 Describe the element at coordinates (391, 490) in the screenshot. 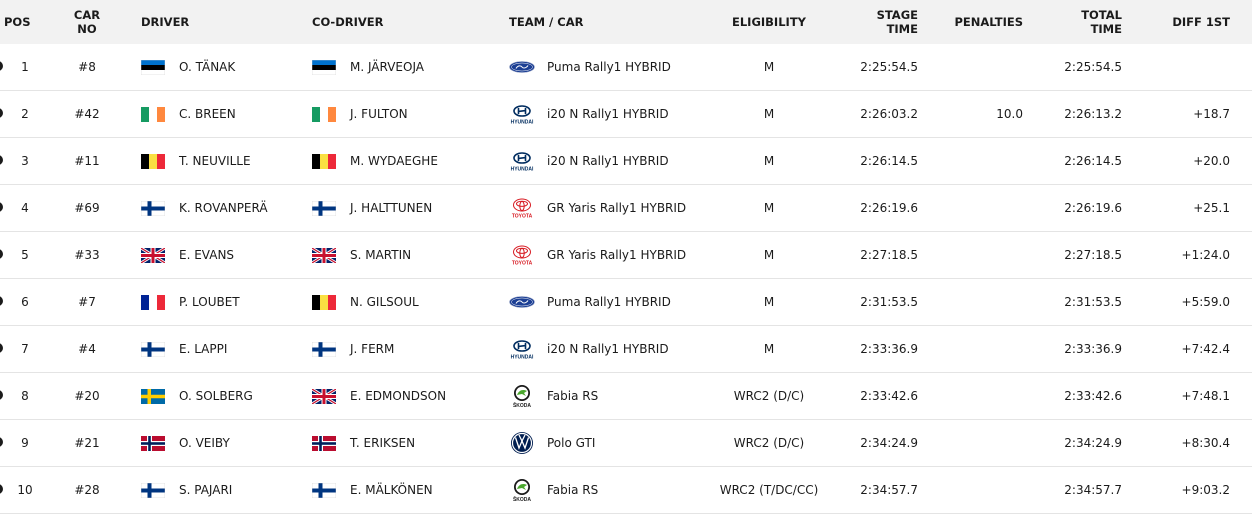

I see `co-driver-name: E. MÄLKÖNEN` at that location.